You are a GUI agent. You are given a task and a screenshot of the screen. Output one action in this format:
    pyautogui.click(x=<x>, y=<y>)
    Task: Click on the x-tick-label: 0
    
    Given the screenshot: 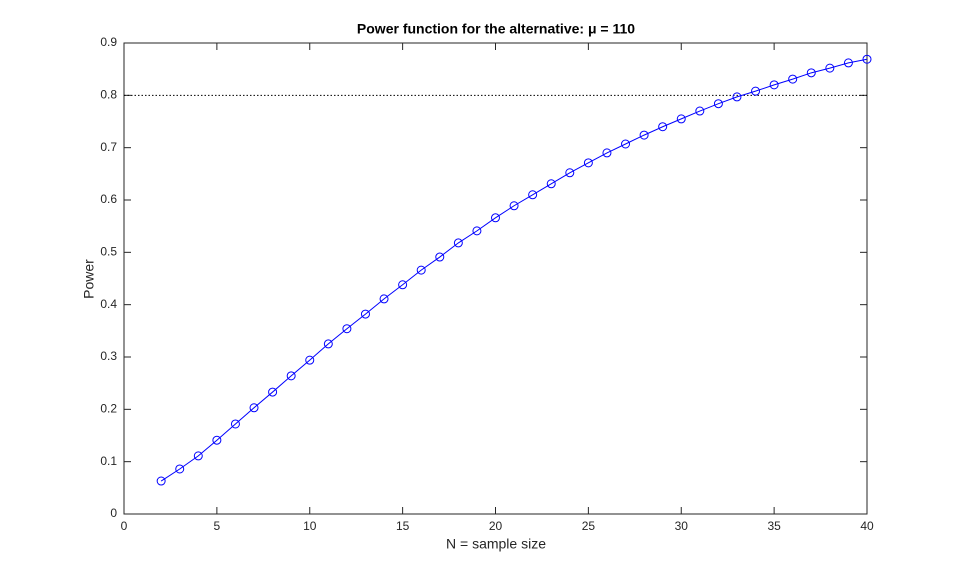 What is the action you would take?
    pyautogui.click(x=124, y=526)
    